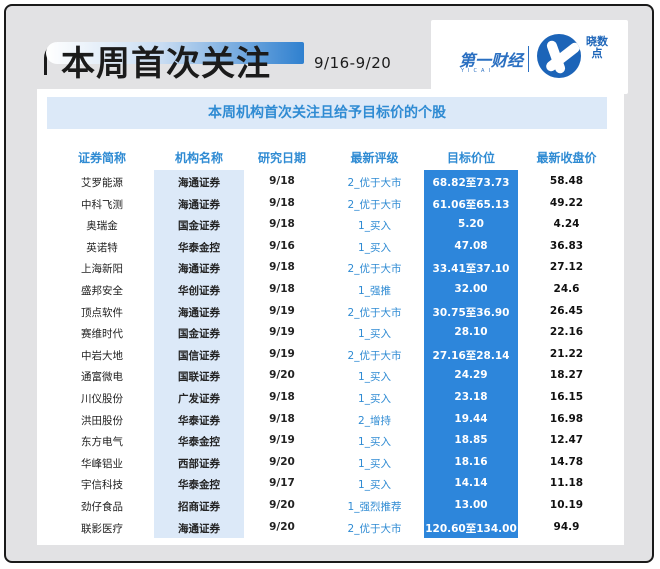  What do you see at coordinates (102, 226) in the screenshot?
I see `cell-name: 奥瑞金` at bounding box center [102, 226].